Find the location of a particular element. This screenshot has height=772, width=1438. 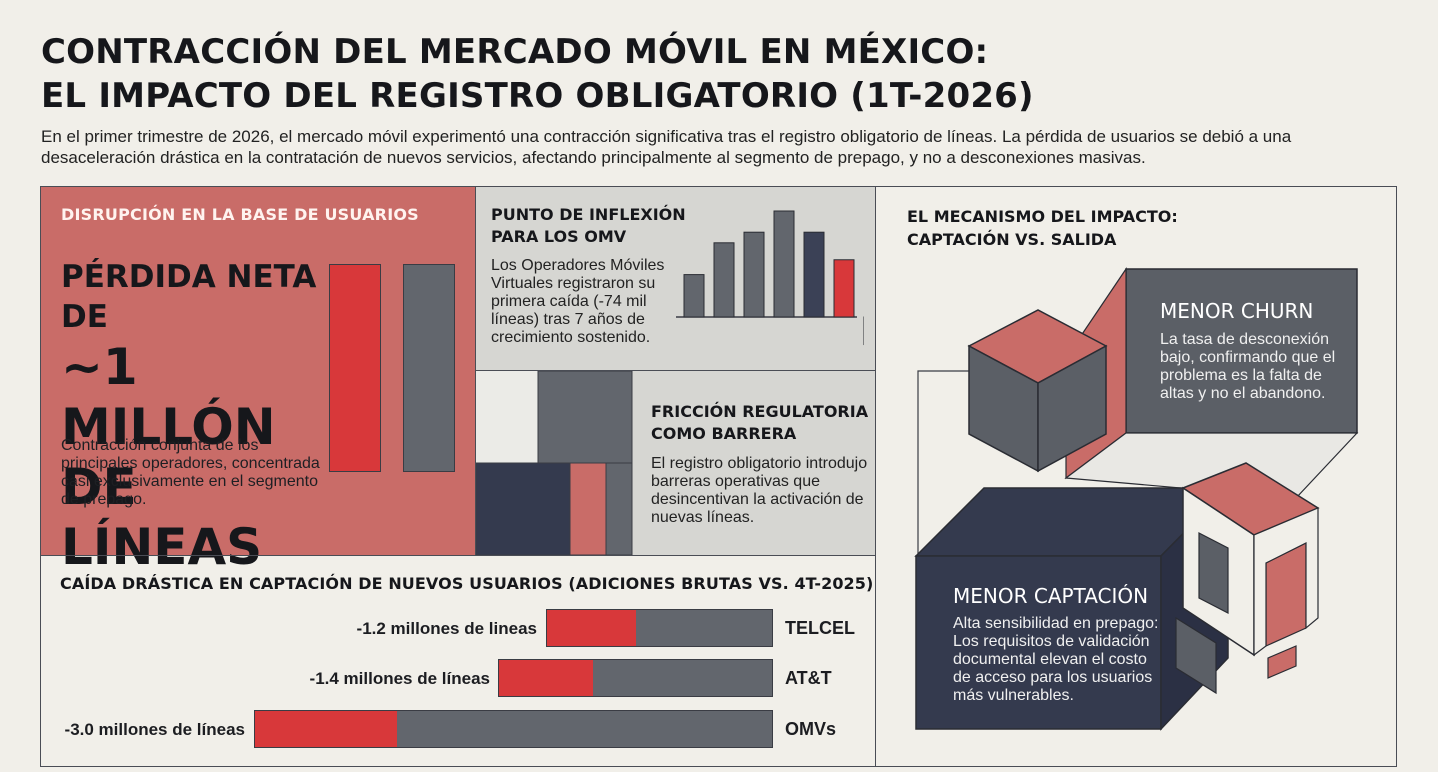

telcel-value-label: -1.2 millones de lineas is located at coordinates (446, 628).